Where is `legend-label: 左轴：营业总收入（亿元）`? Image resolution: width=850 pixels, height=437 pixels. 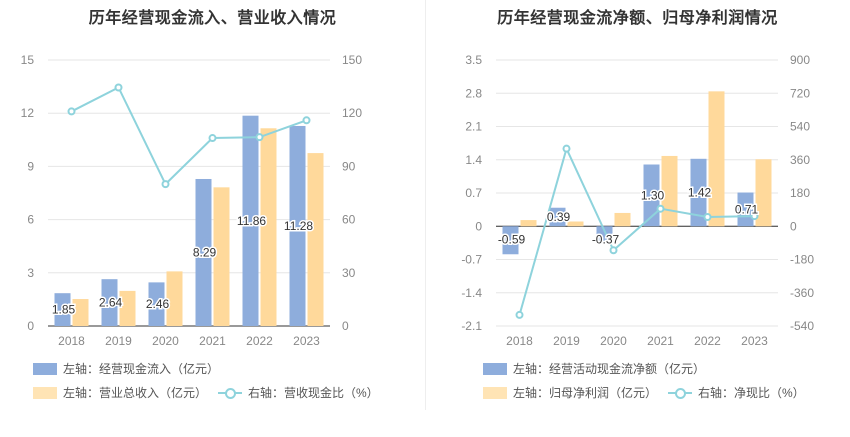
legend-label: 左轴：营业总收入（亿元） is located at coordinates (135, 393).